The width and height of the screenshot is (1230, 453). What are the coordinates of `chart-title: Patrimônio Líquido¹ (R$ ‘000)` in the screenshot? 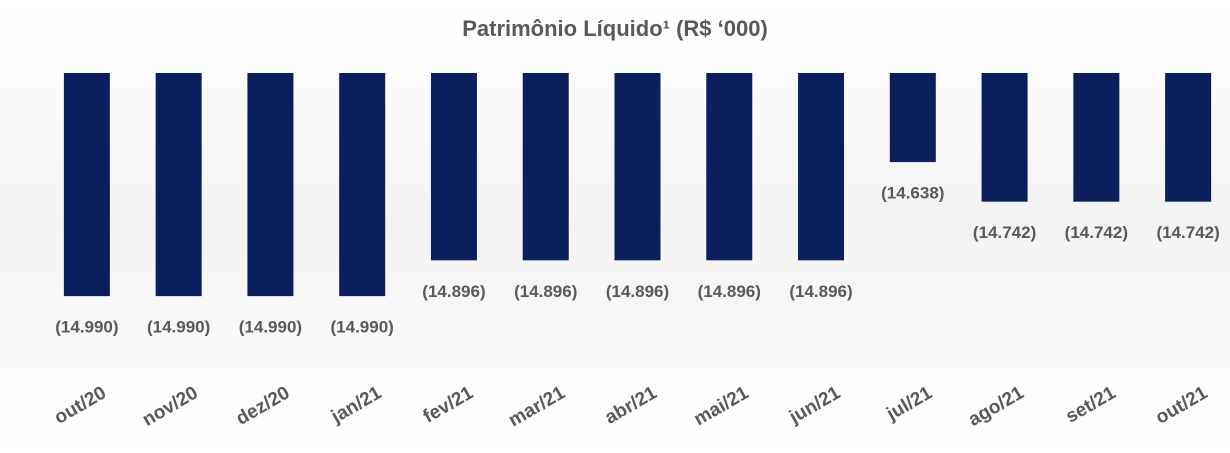 It's located at (615, 28).